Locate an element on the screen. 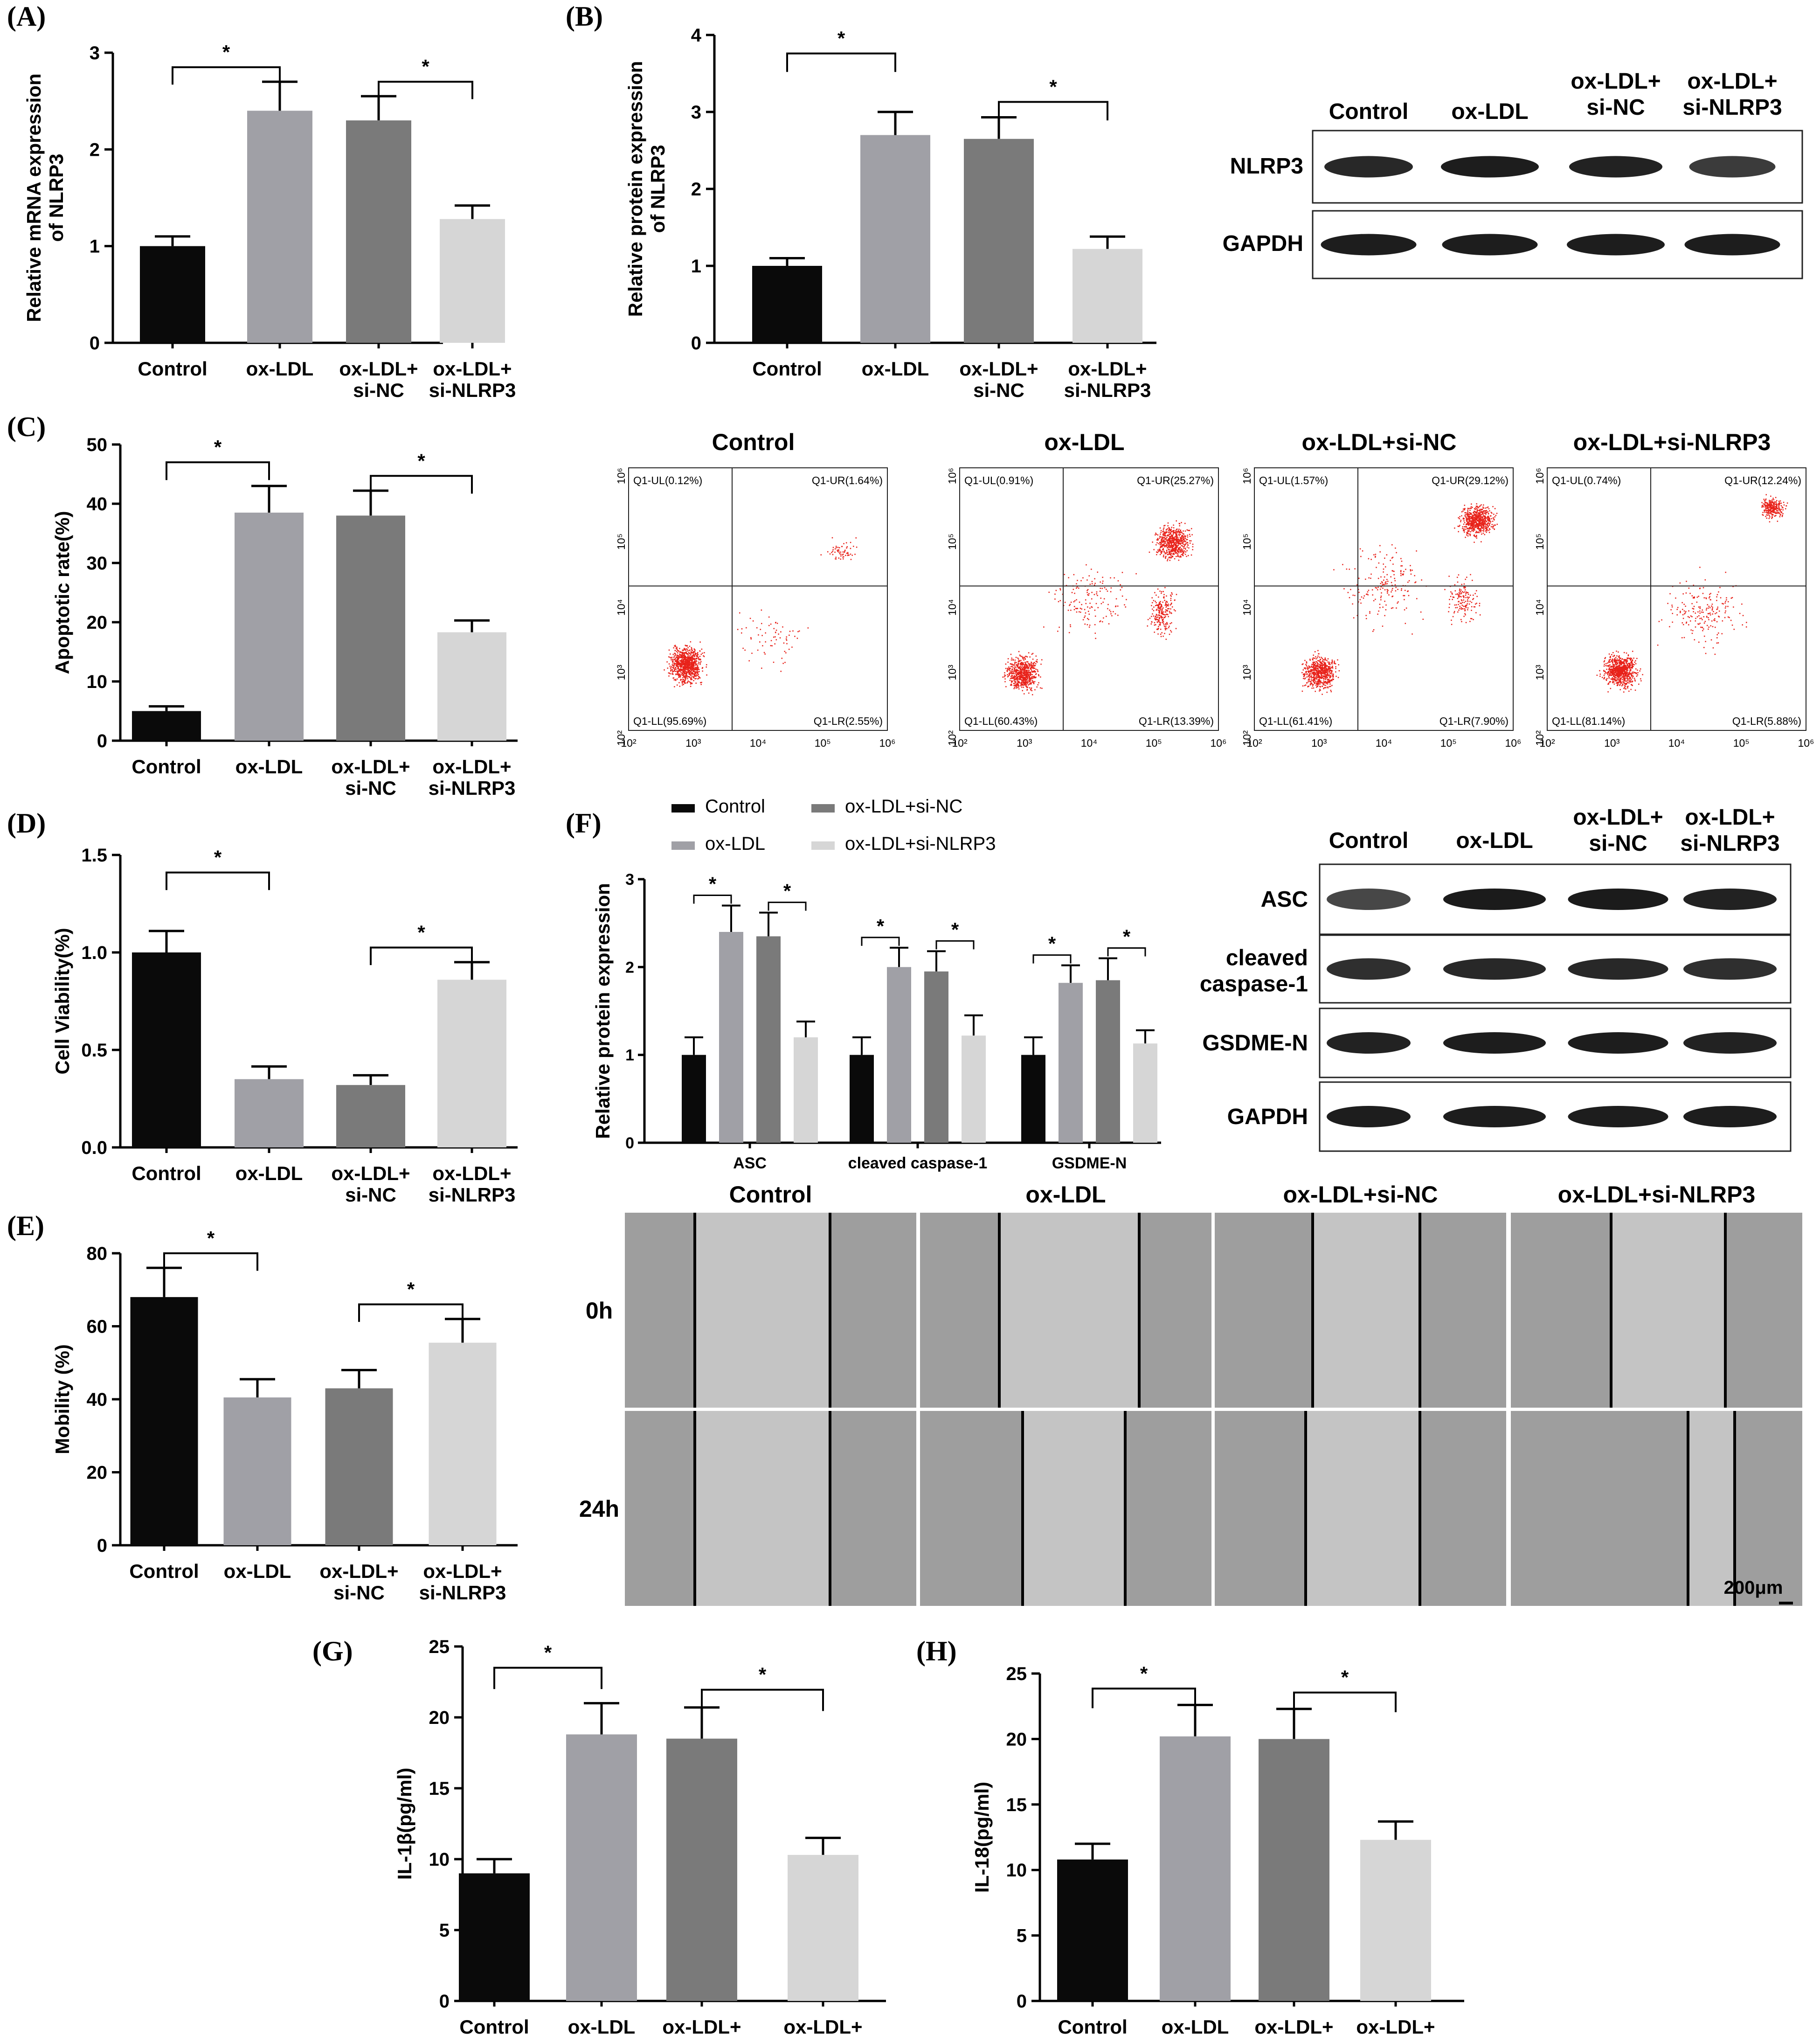 The image size is (1820, 2035). y-tick-label: 0 is located at coordinates (629, 1143).